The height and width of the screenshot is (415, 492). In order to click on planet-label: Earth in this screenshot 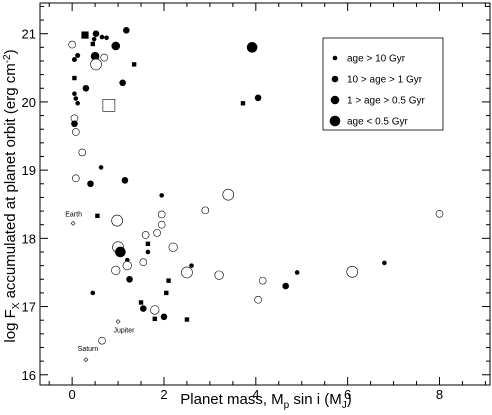, I will do `click(73, 215)`.